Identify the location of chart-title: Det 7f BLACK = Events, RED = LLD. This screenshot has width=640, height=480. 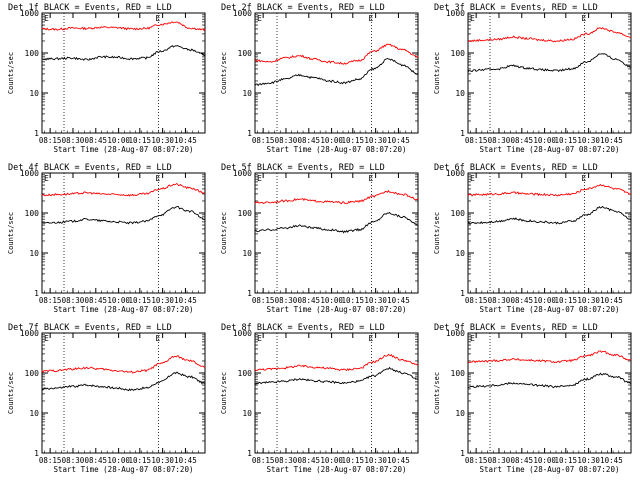
(90, 328).